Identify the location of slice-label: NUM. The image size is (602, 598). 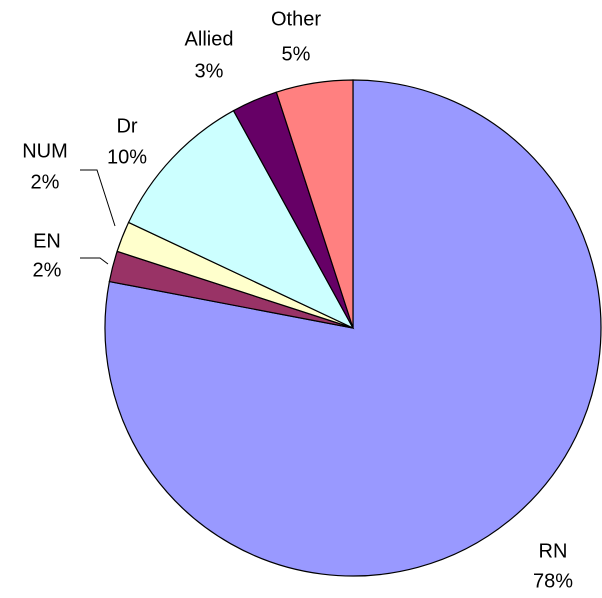
(45, 151).